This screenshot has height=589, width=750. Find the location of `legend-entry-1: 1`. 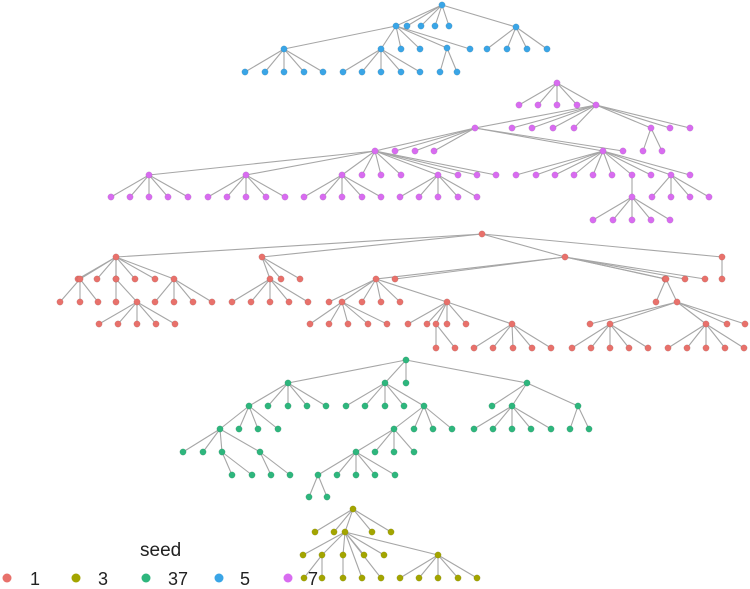

legend-entry-1: 1 is located at coordinates (21, 579).